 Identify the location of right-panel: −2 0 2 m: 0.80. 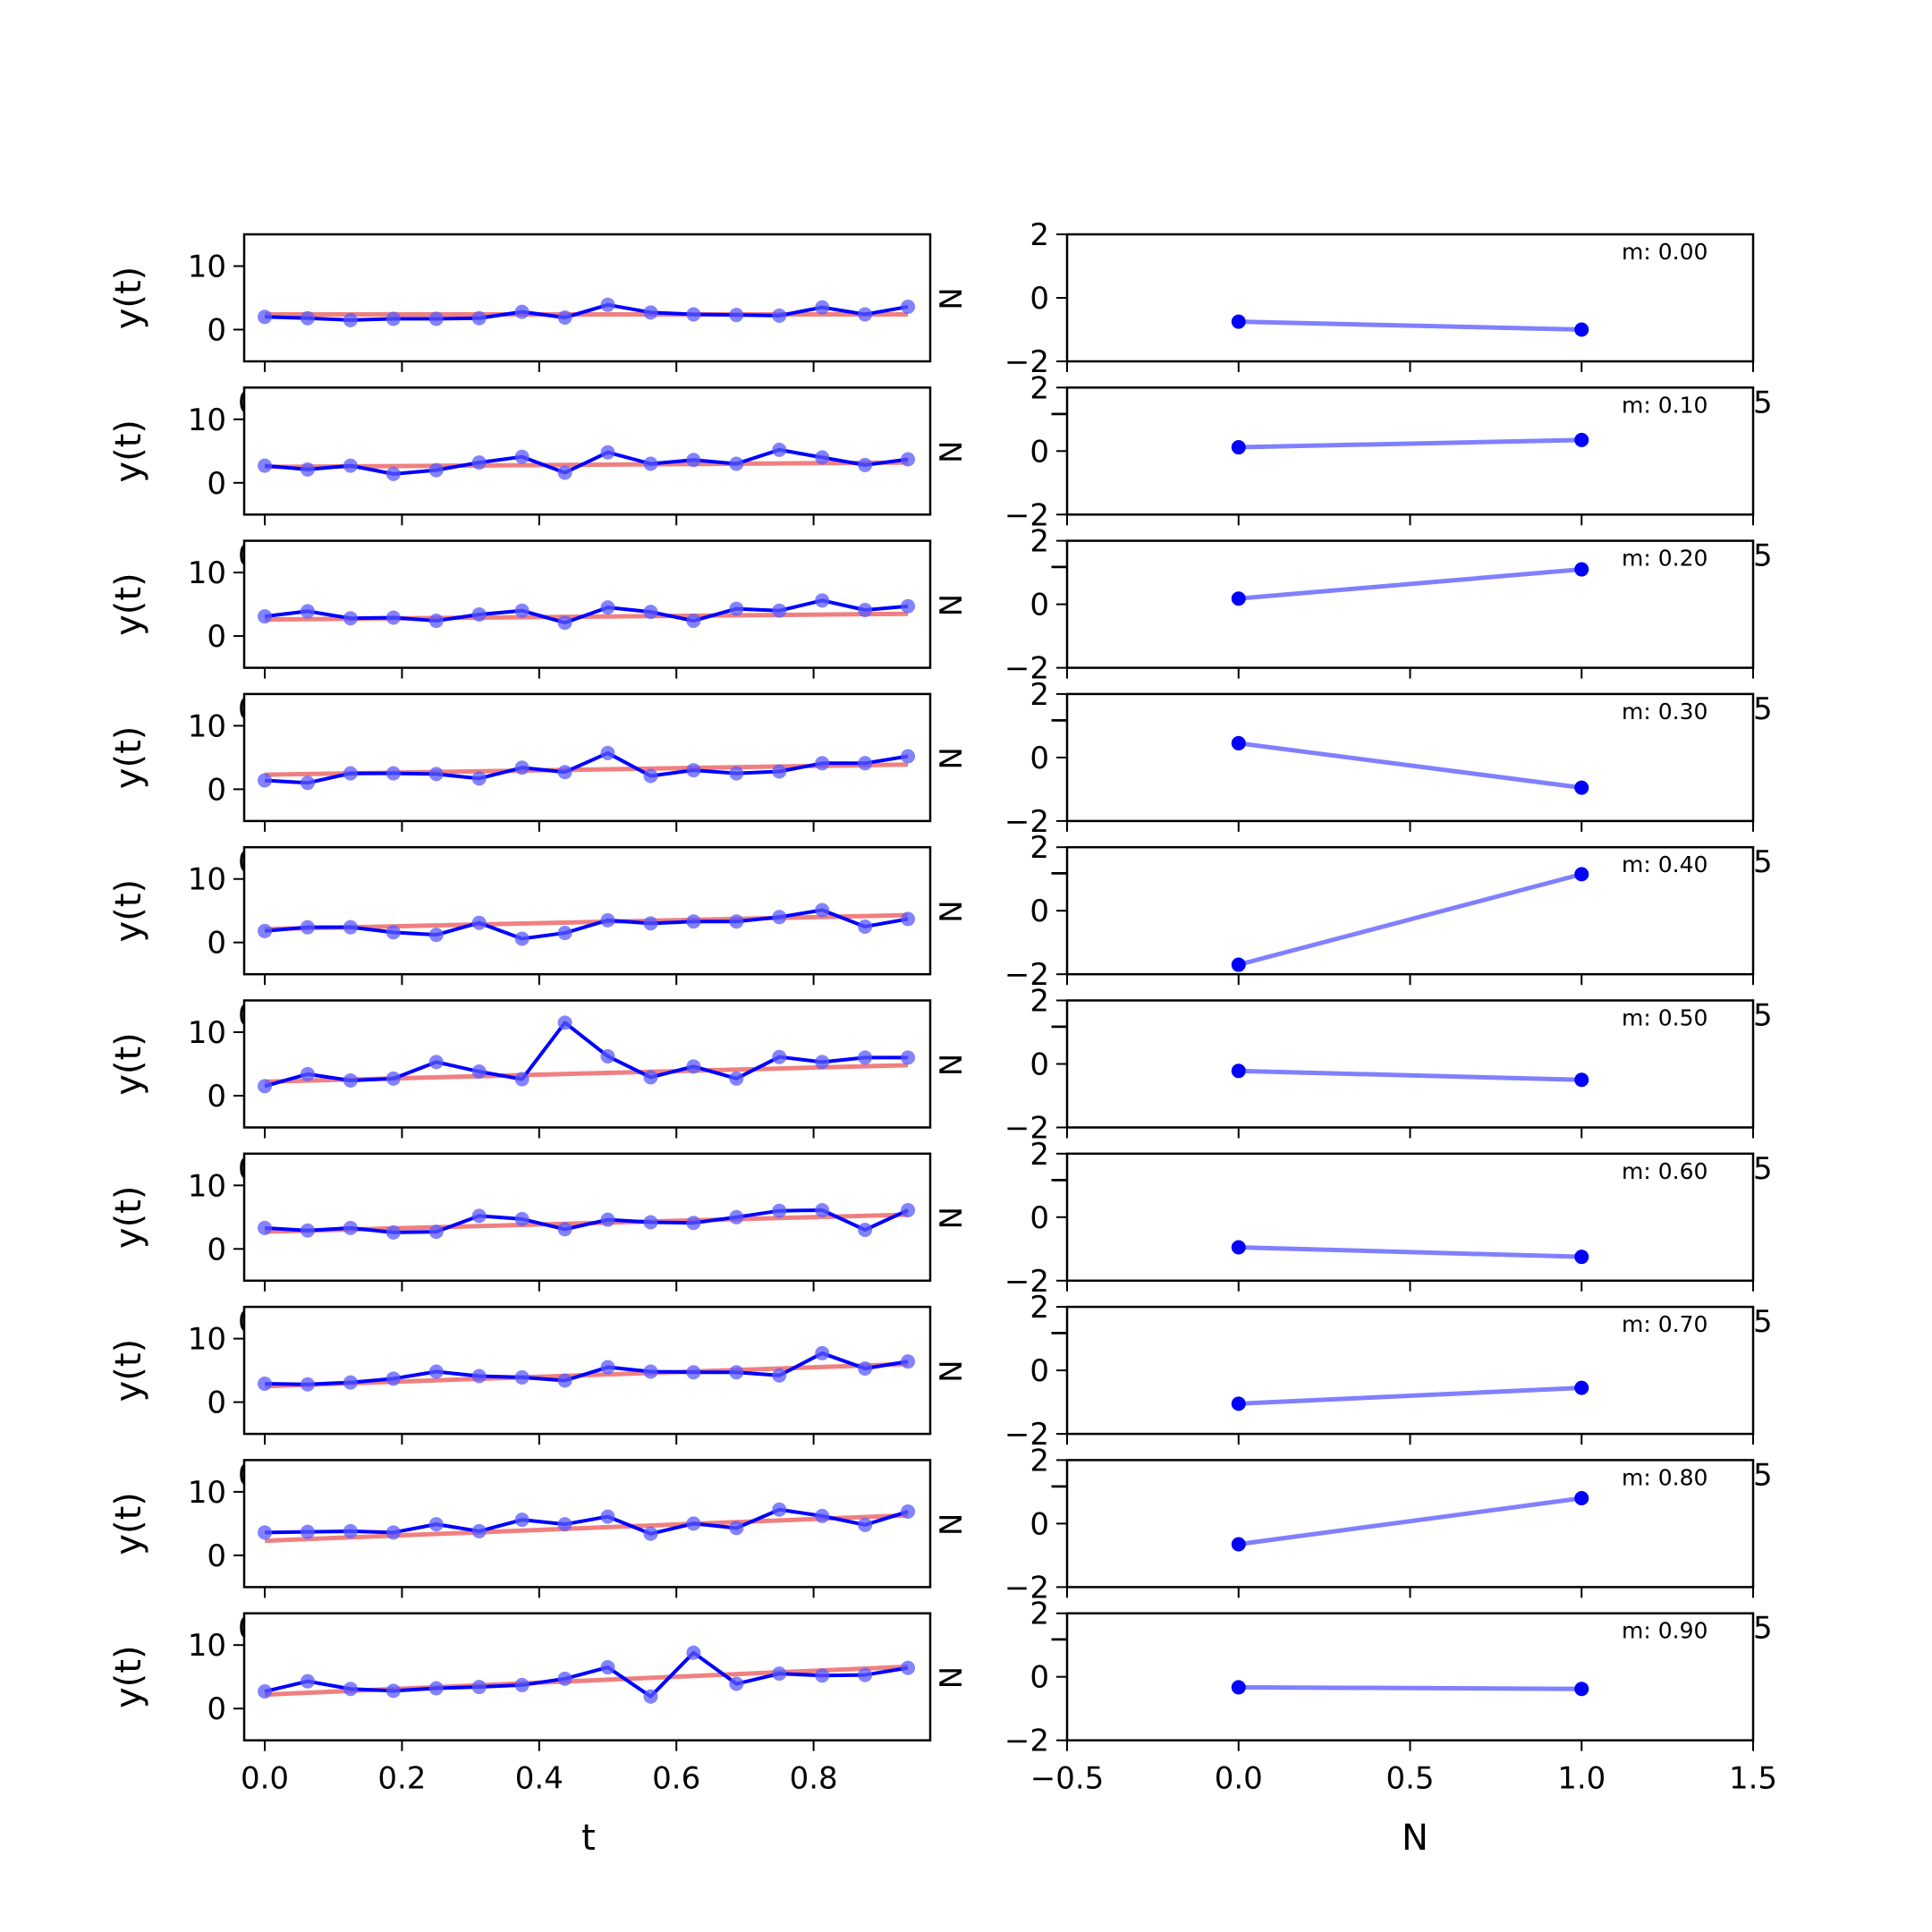
(1379, 1524).